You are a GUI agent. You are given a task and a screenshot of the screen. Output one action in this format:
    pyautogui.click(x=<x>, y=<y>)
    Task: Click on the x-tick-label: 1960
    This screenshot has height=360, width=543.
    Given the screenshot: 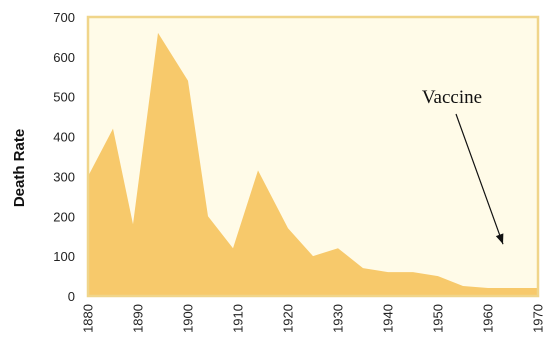 What is the action you would take?
    pyautogui.click(x=488, y=318)
    